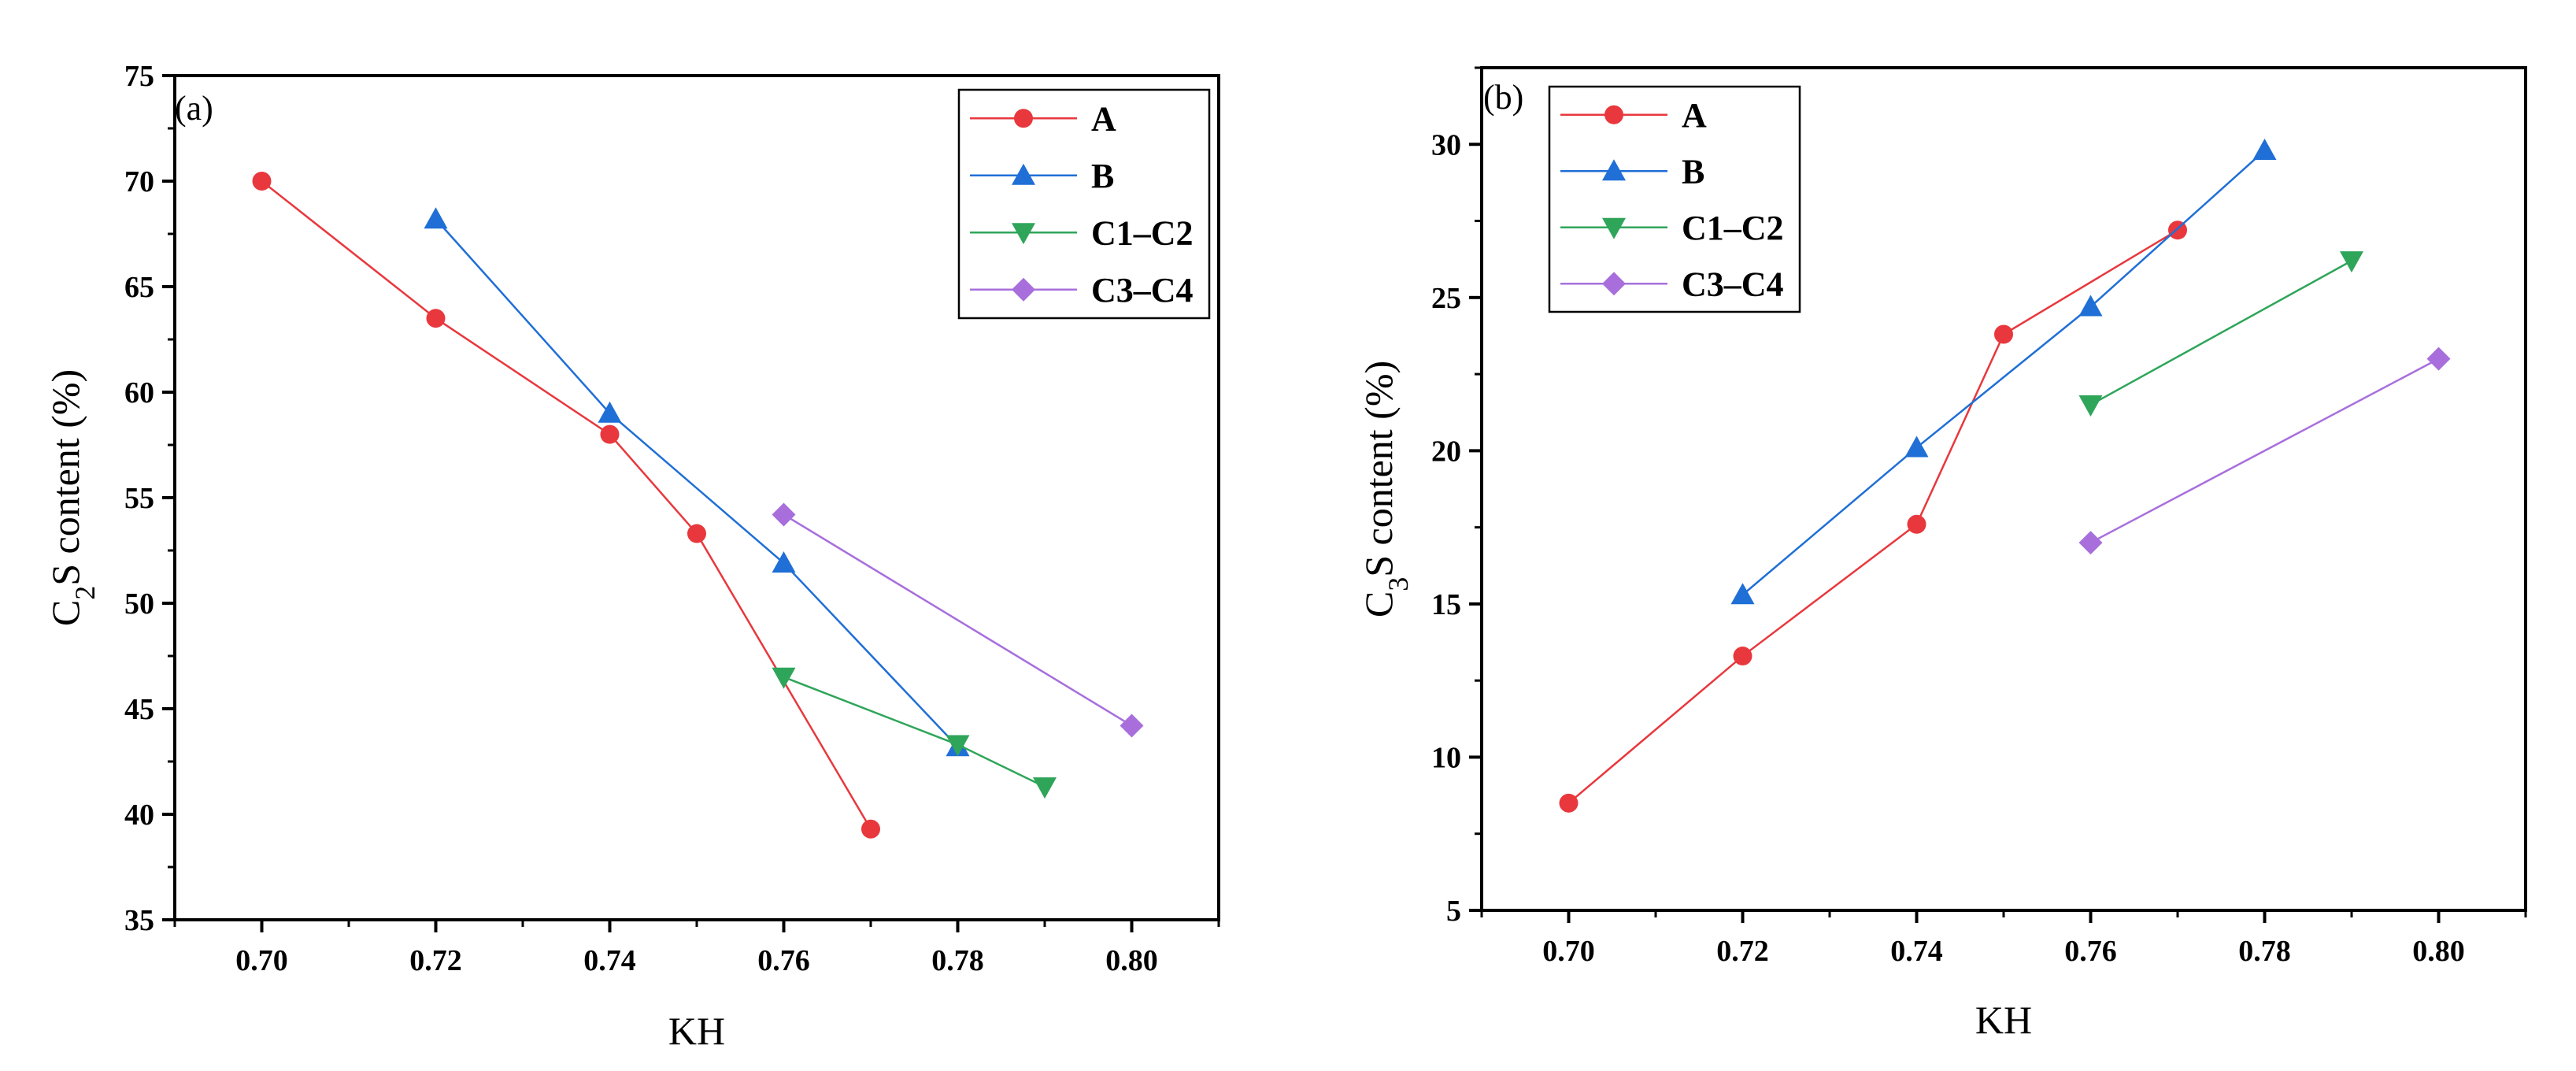  Describe the element at coordinates (1453, 911) in the screenshot. I see `y-tick-label: 5` at that location.